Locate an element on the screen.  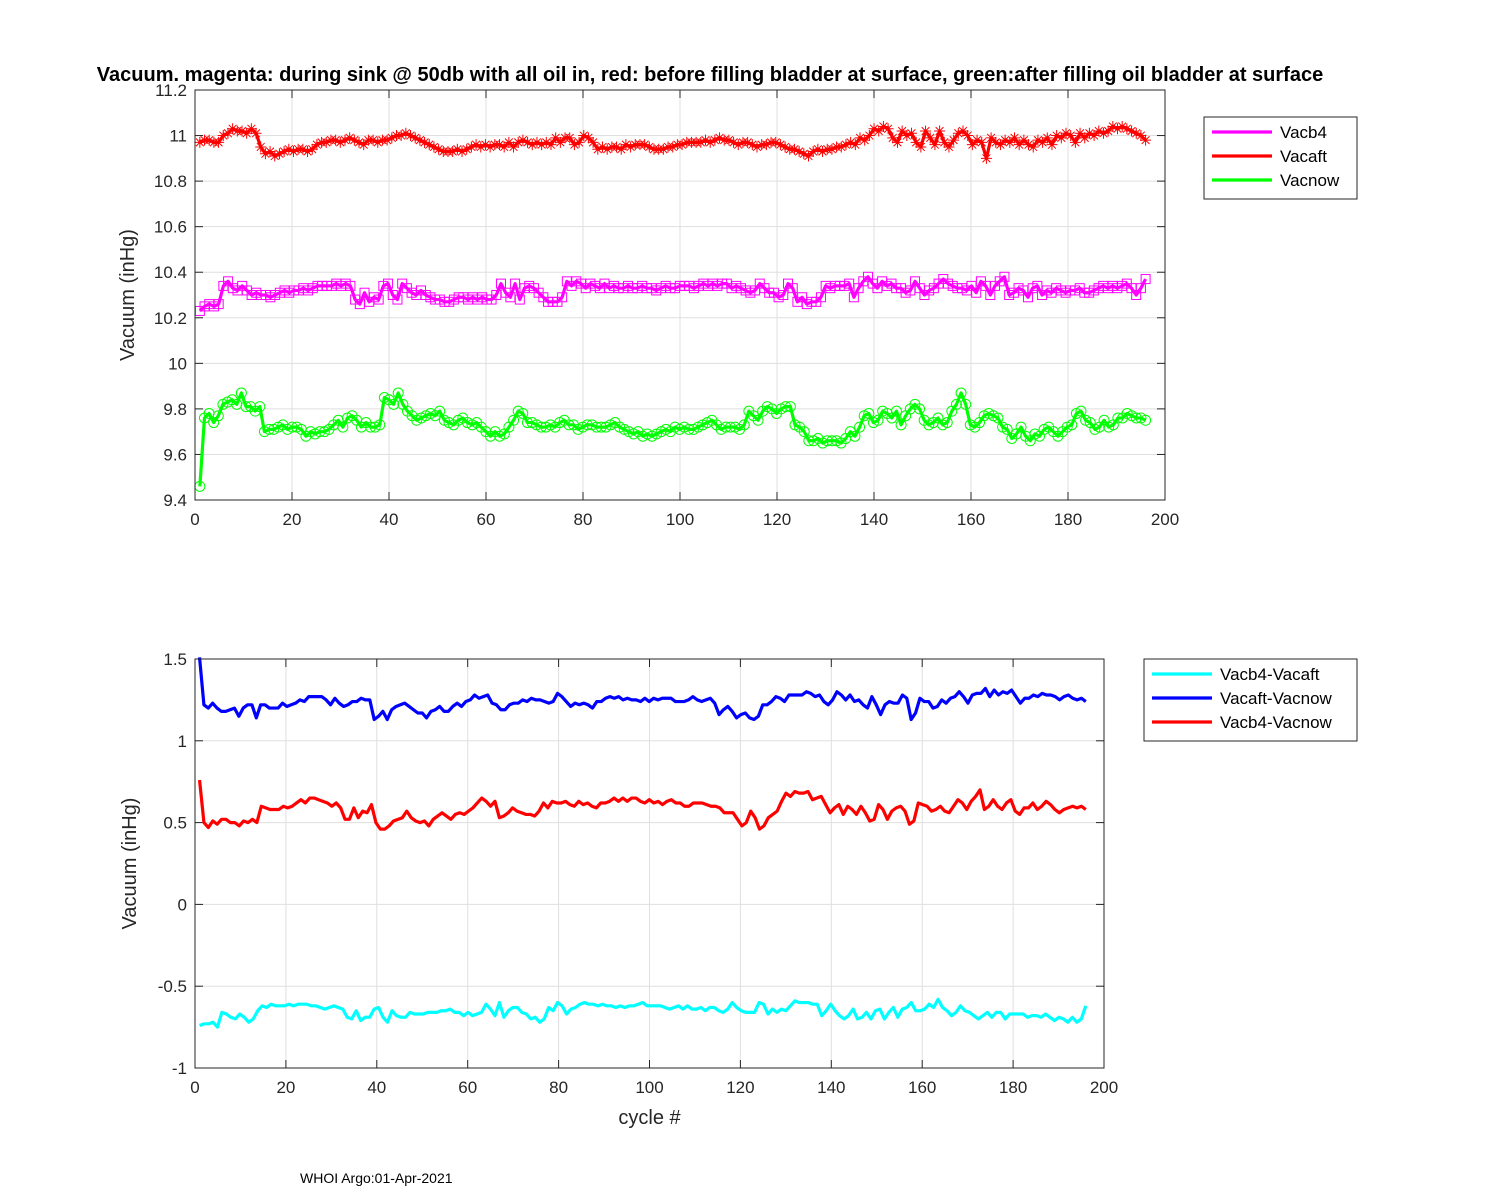
y-tick-label: 11 is located at coordinates (178, 136).